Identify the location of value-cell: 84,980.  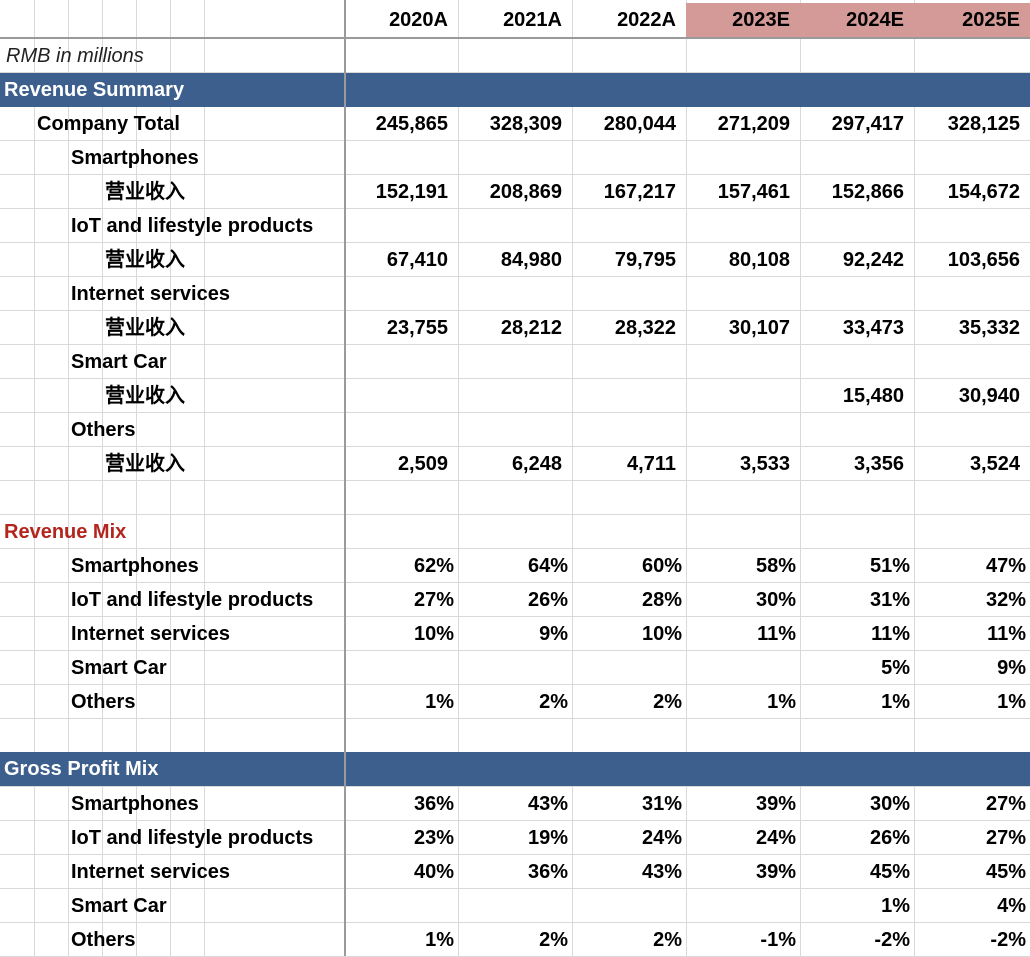
(515, 260).